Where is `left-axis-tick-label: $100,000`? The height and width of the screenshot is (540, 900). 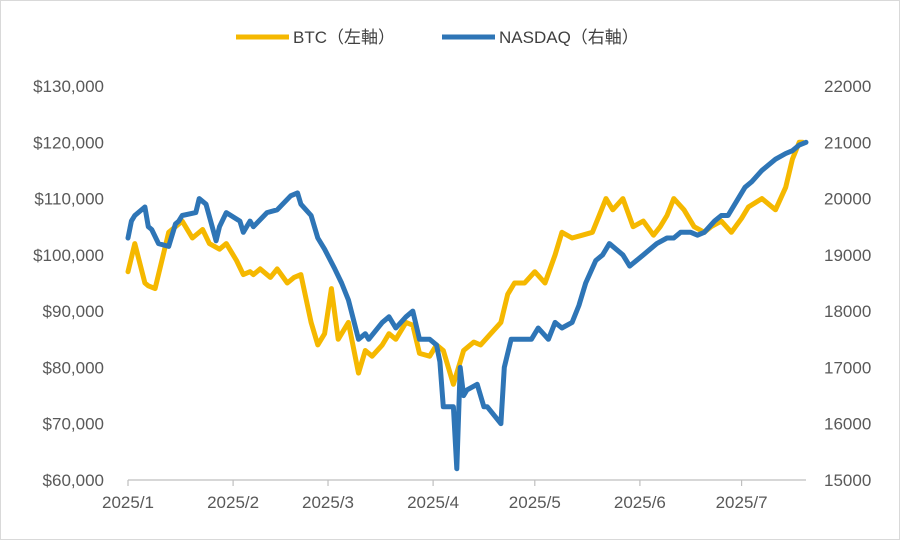
left-axis-tick-label: $100,000 is located at coordinates (68, 255).